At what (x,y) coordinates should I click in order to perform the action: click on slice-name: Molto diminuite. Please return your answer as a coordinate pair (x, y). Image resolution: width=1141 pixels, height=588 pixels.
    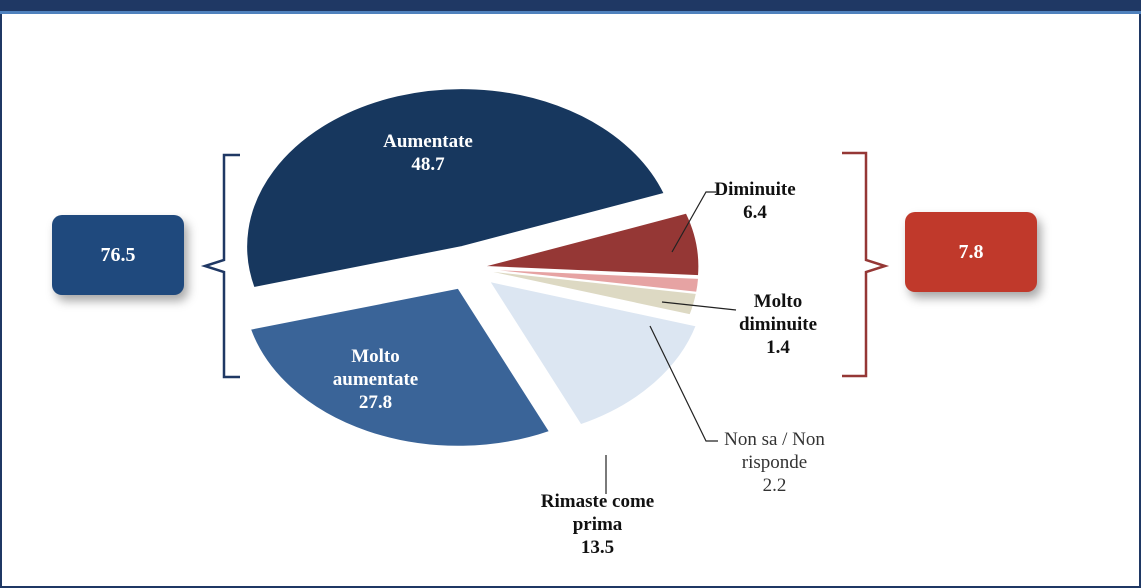
    Looking at the image, I should click on (778, 313).